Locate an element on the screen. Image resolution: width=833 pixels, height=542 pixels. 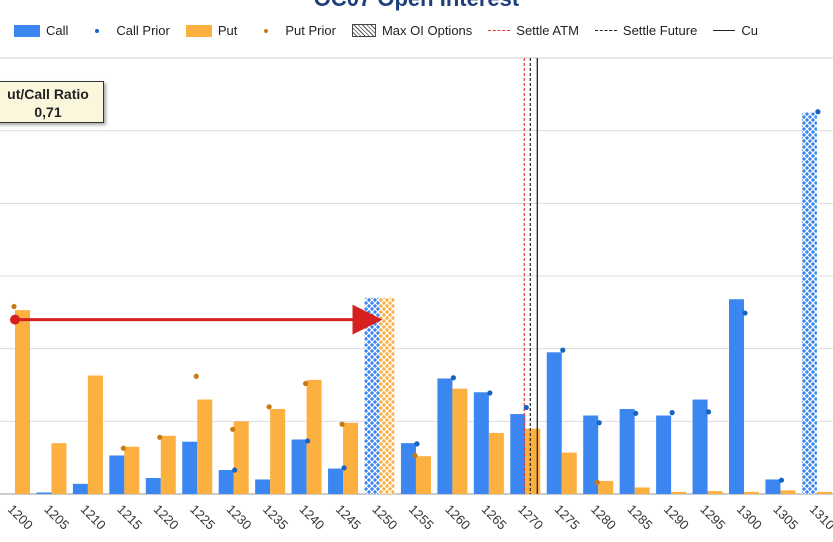
legend-item-cu: Cu is located at coordinates (735, 30).